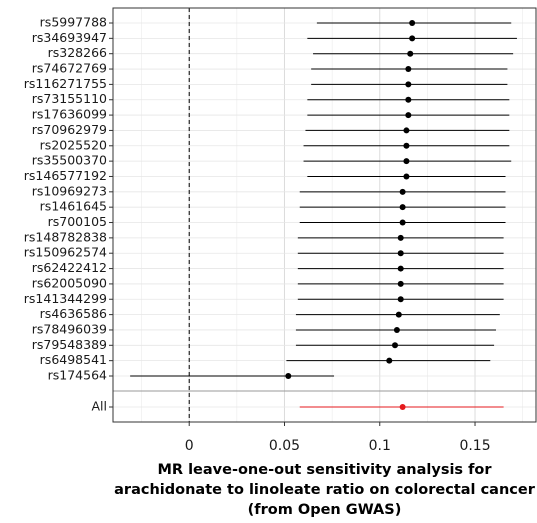 Image resolution: width=537 pixels, height=523 pixels. What do you see at coordinates (73, 22) in the screenshot?
I see `y-tick-label: rs5997788` at bounding box center [73, 22].